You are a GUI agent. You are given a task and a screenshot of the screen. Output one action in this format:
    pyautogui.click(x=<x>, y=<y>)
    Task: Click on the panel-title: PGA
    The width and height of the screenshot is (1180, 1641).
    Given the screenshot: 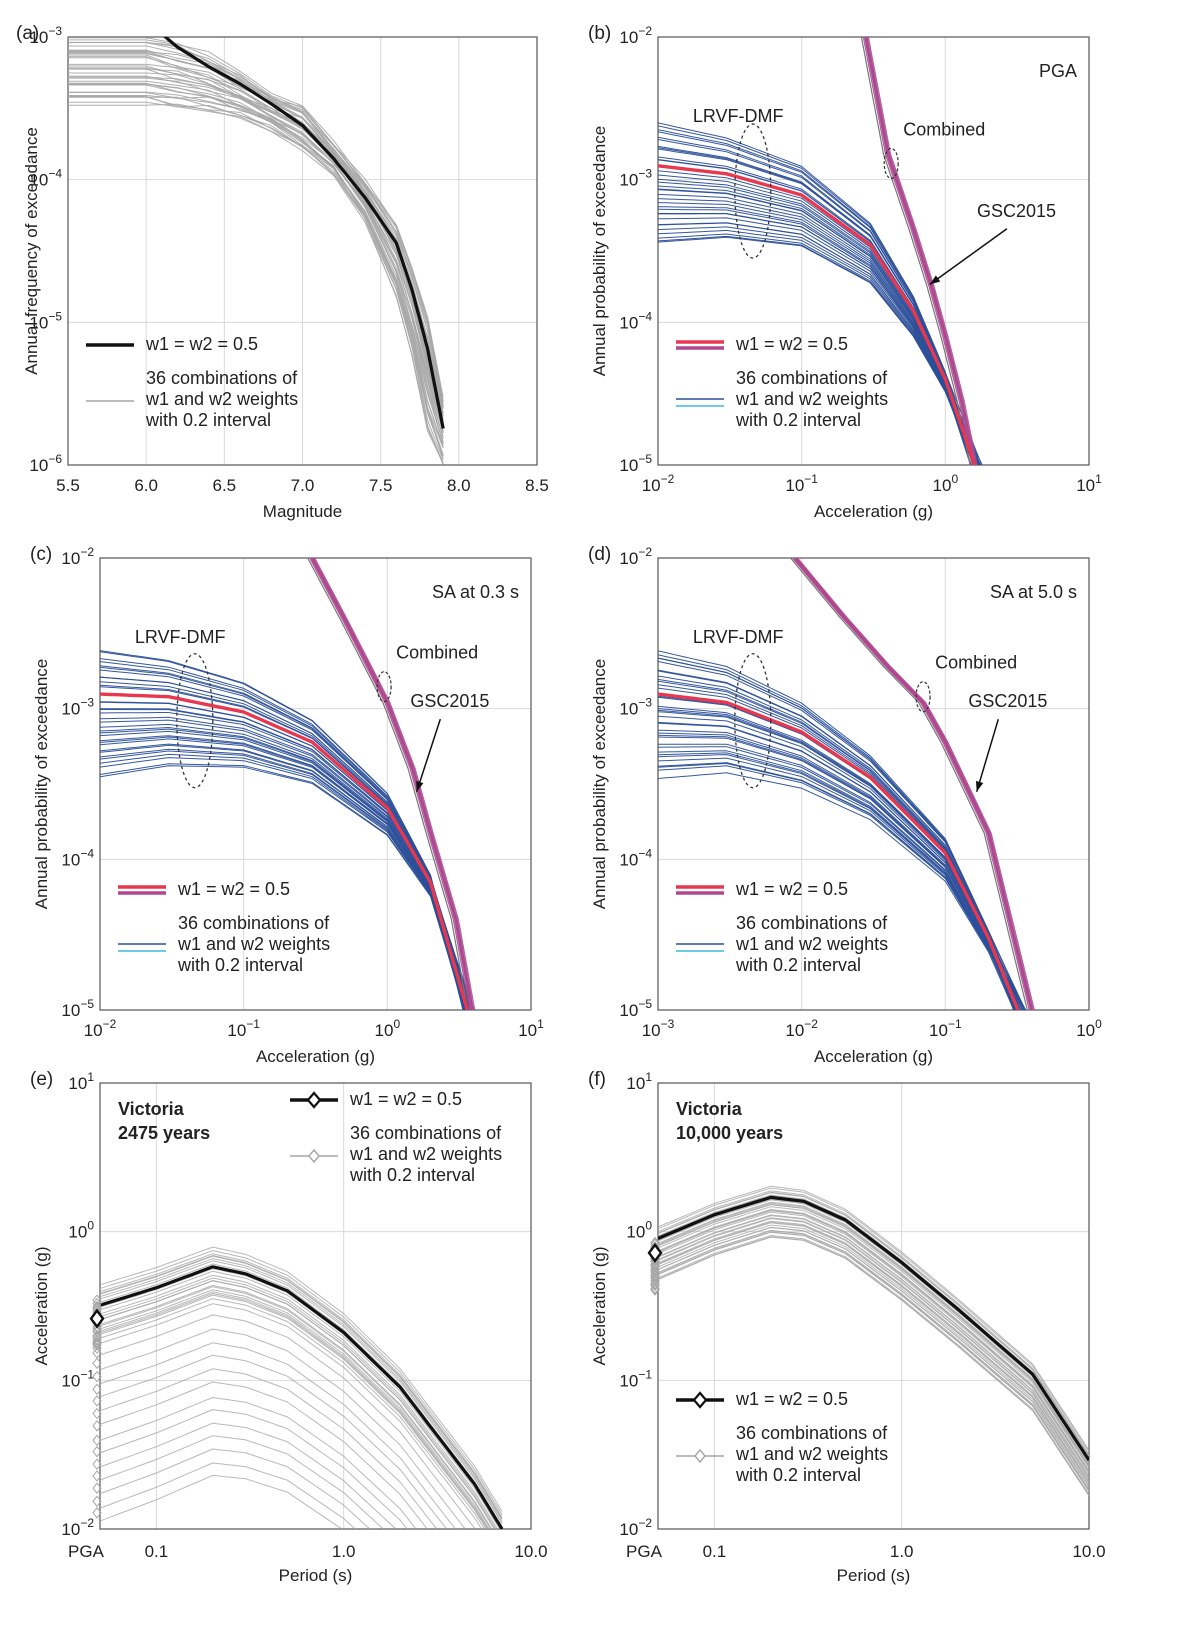 What is the action you would take?
    pyautogui.click(x=1058, y=71)
    